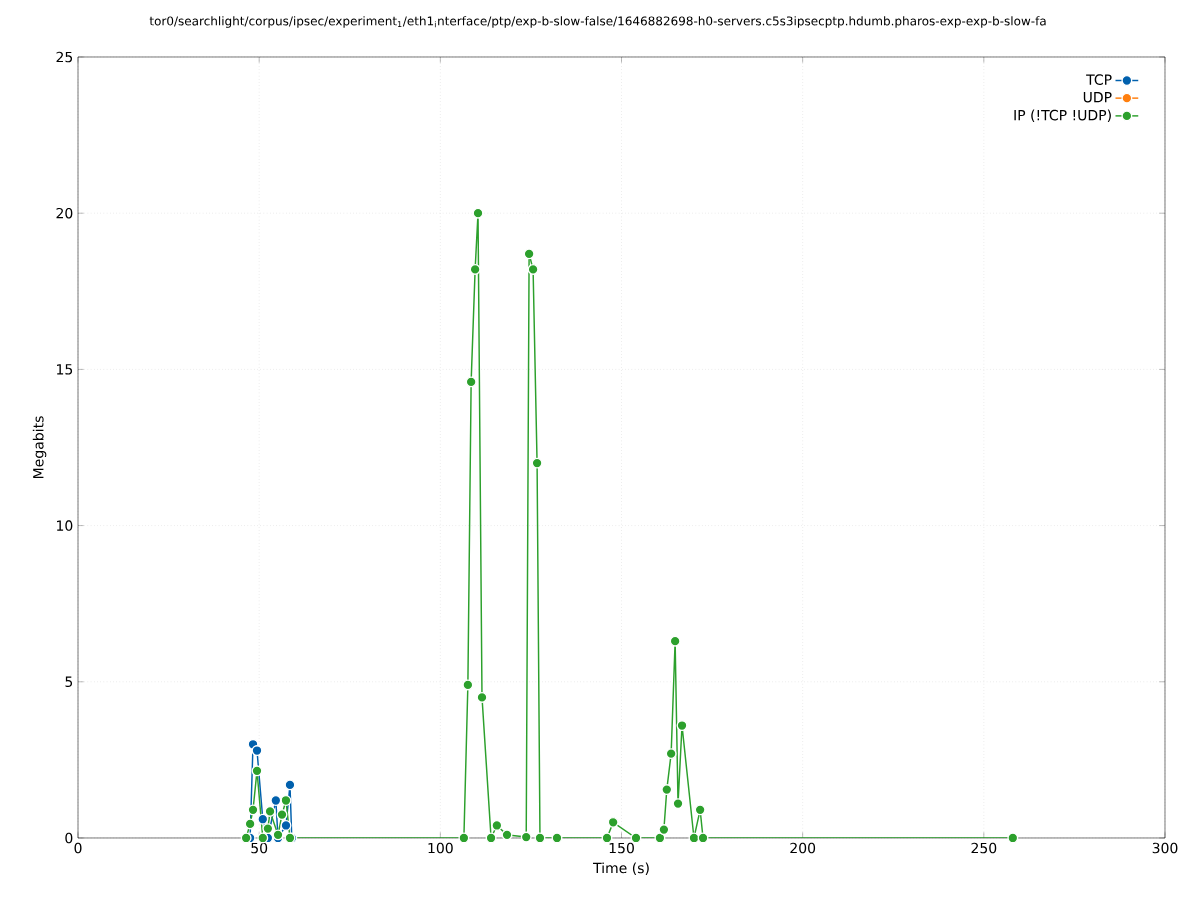 This screenshot has width=1197, height=900. What do you see at coordinates (621, 868) in the screenshot?
I see `x-axis-title: Time (s)` at bounding box center [621, 868].